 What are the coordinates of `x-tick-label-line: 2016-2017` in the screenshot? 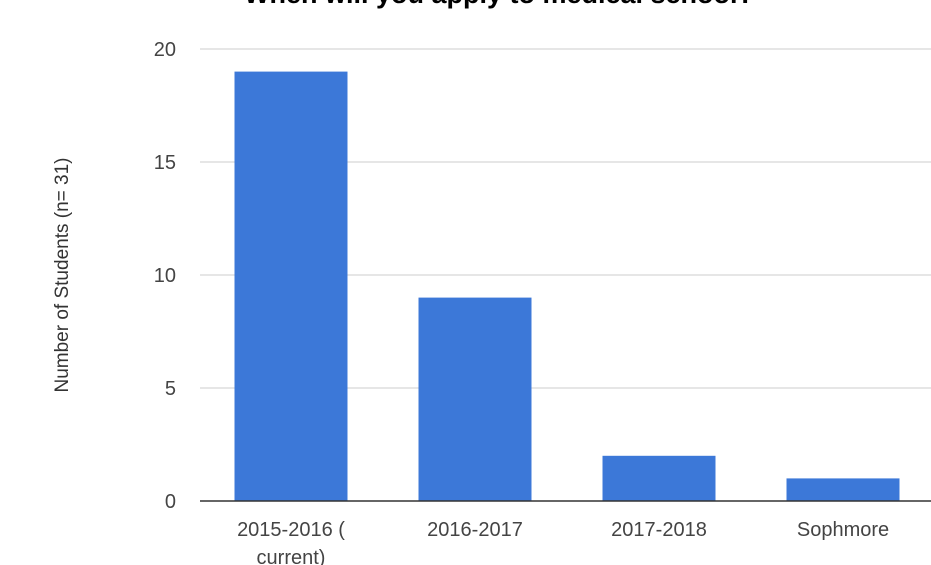 It's located at (475, 530).